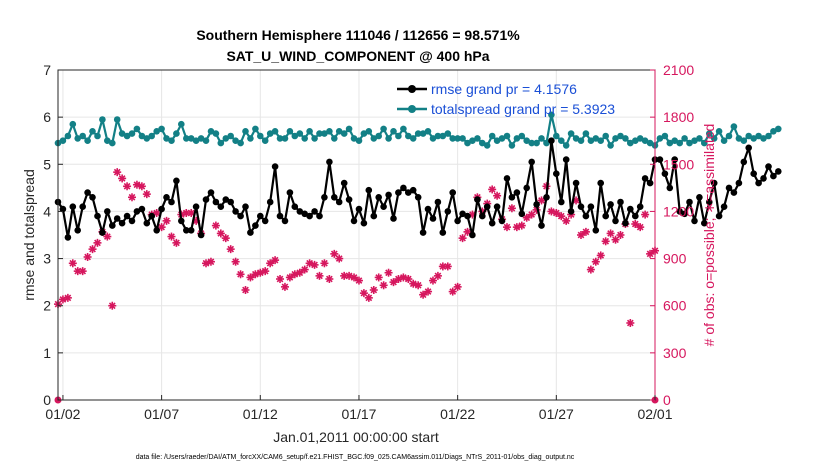 The height and width of the screenshot is (470, 830). Describe the element at coordinates (556, 414) in the screenshot. I see `x-tick-label: 01/27` at that location.